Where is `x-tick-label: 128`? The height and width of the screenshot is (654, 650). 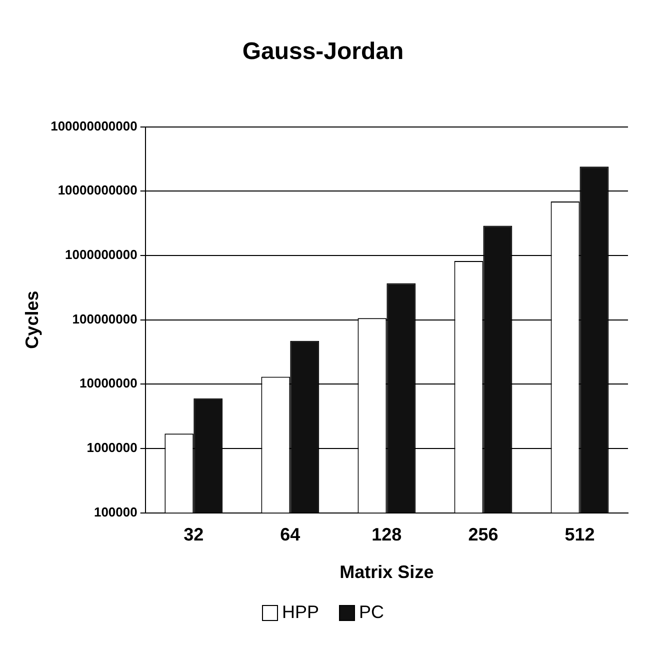 x-tick-label: 128 is located at coordinates (387, 534).